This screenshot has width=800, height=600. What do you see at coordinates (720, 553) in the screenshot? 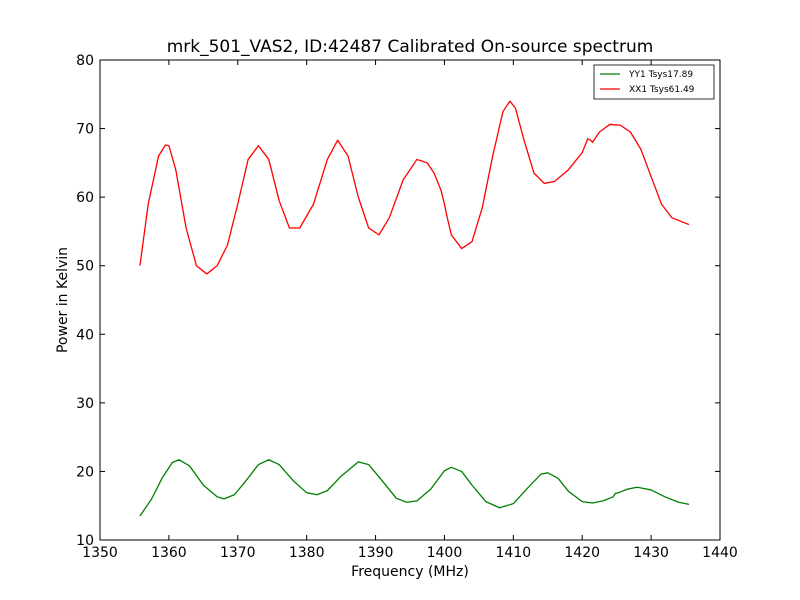
I see `x-tick-label: 1440` at bounding box center [720, 553].